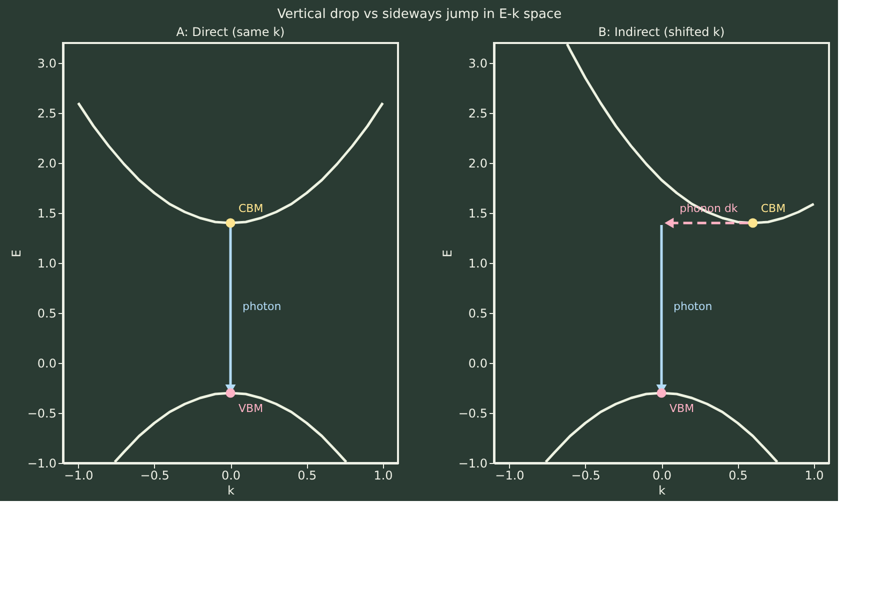 This screenshot has width=881, height=600. I want to click on chart-subtitle: B: Indirect (shifted k), so click(661, 32).